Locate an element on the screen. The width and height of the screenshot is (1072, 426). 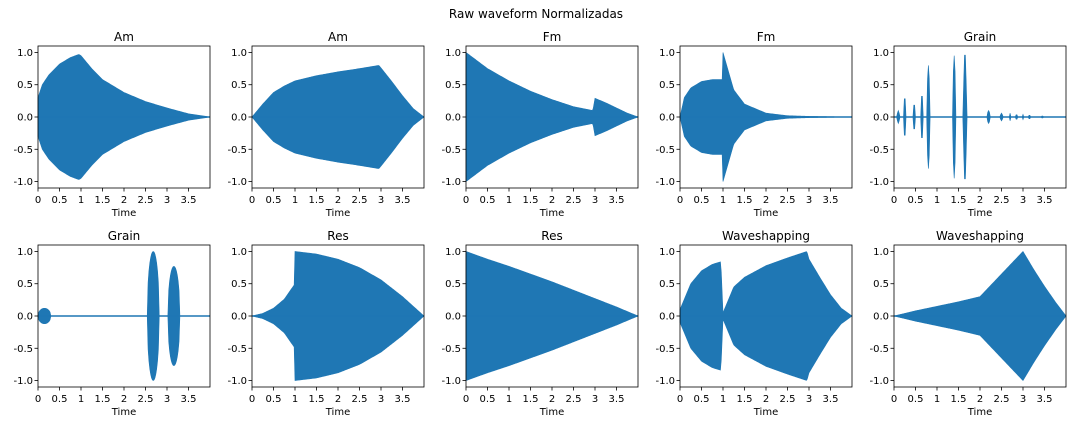
subplot-title: Grain is located at coordinates (124, 236).